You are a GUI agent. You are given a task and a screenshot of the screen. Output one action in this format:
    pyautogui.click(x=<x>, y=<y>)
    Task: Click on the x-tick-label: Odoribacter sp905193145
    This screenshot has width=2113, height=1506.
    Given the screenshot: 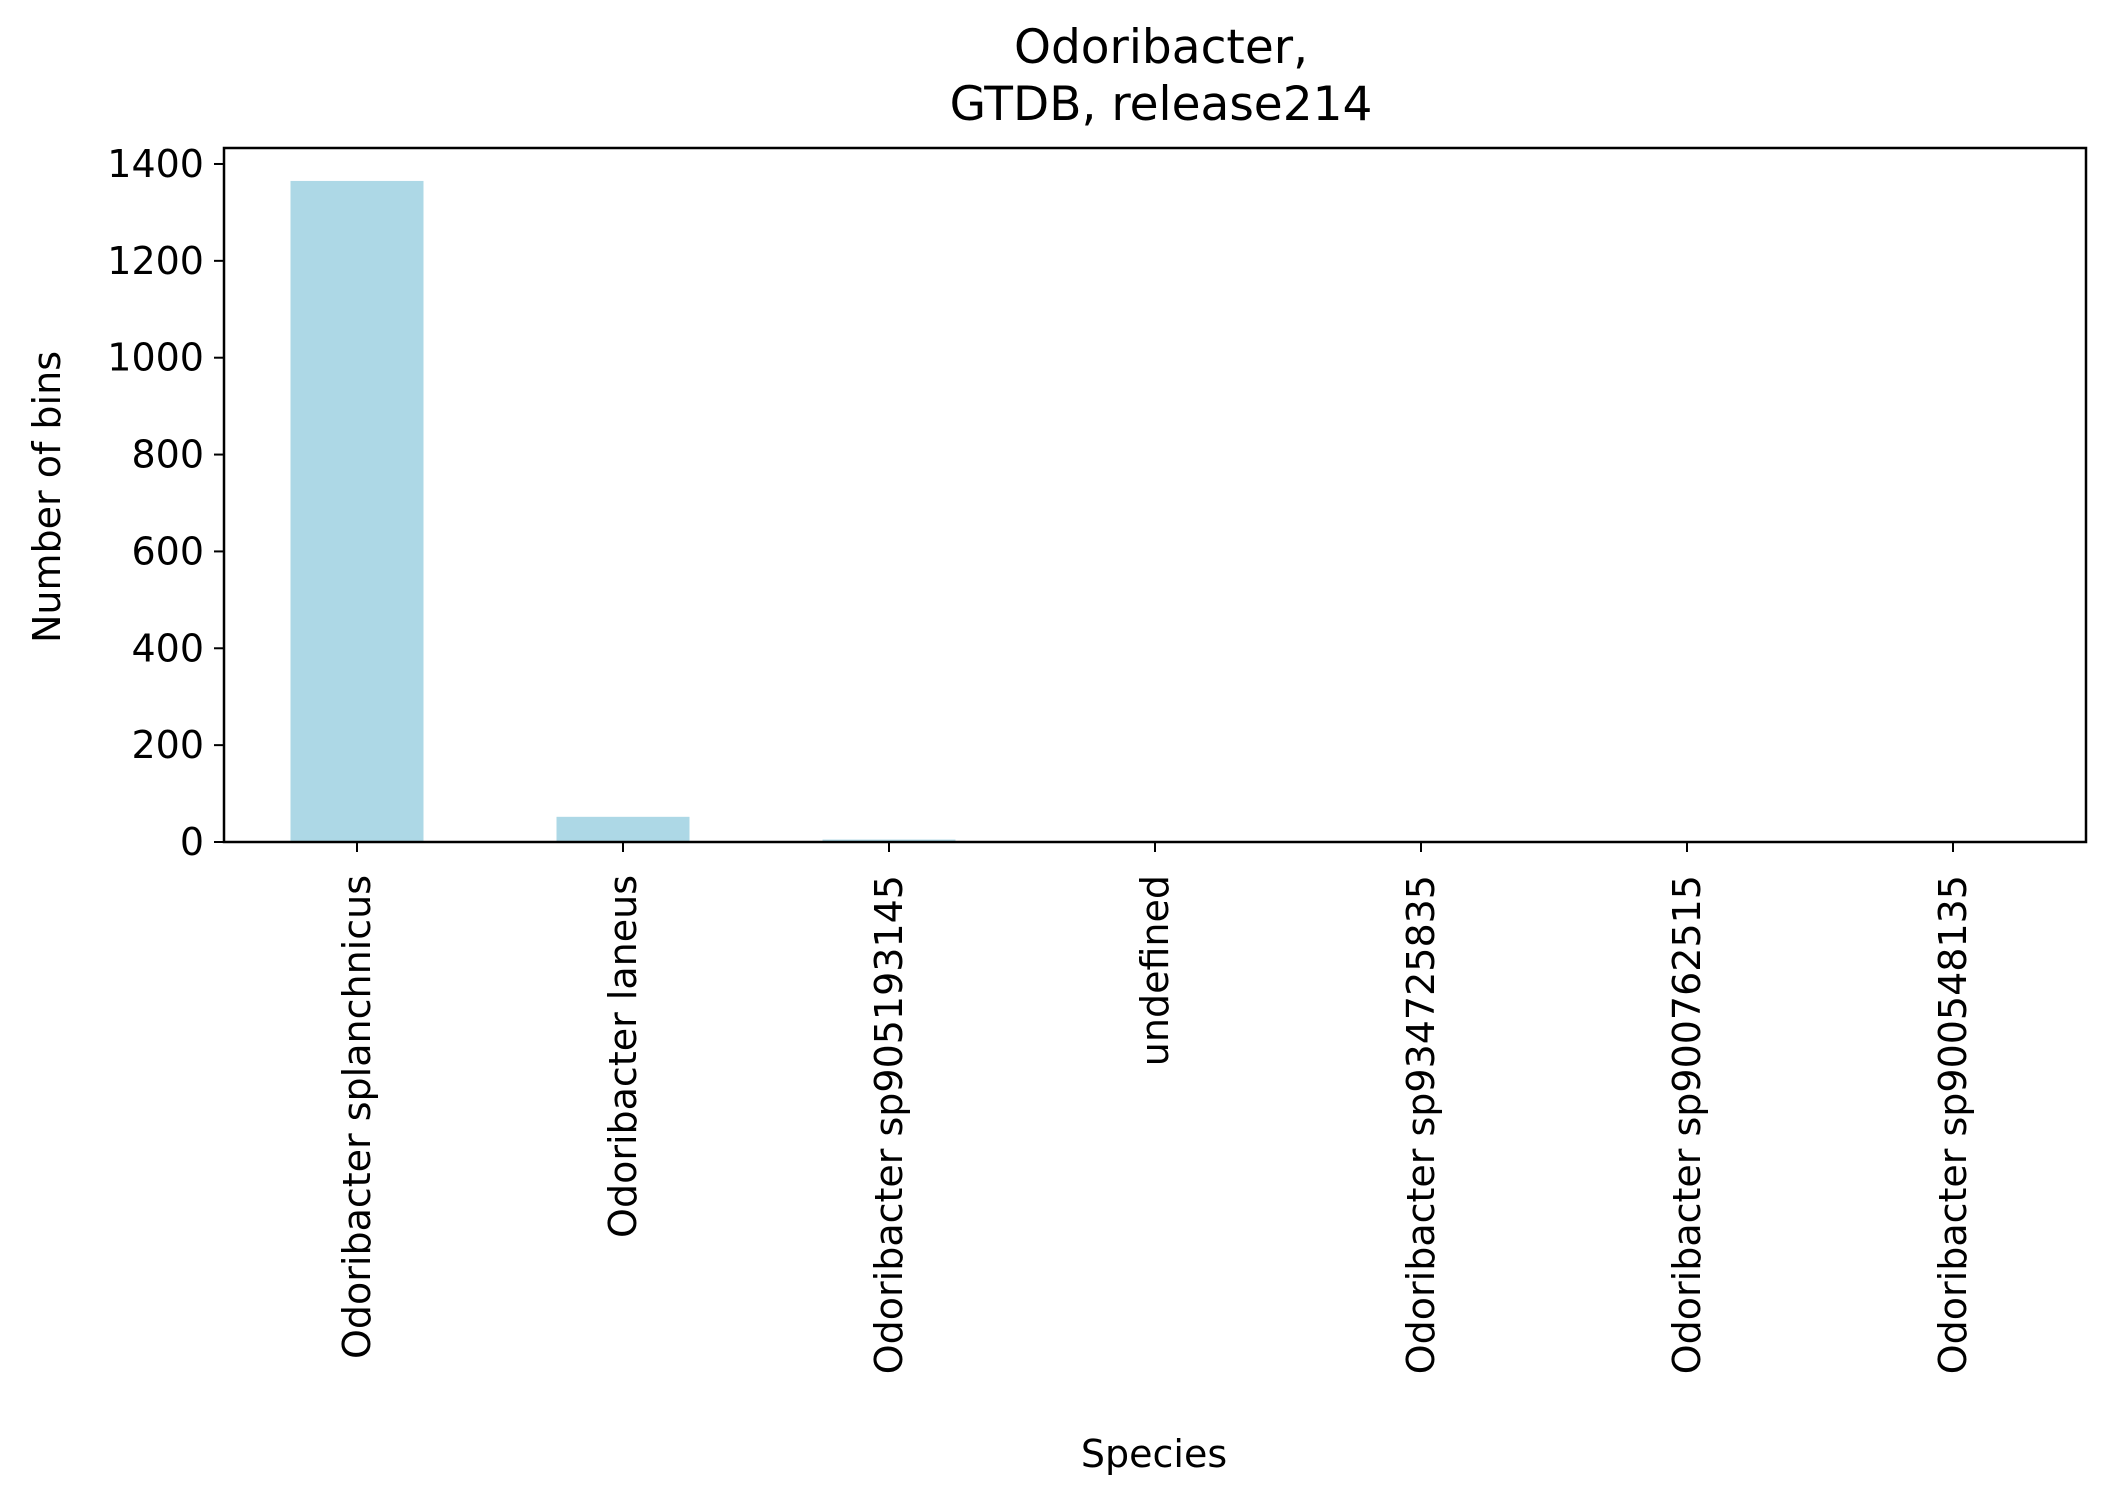 What is the action you would take?
    pyautogui.click(x=889, y=1124)
    